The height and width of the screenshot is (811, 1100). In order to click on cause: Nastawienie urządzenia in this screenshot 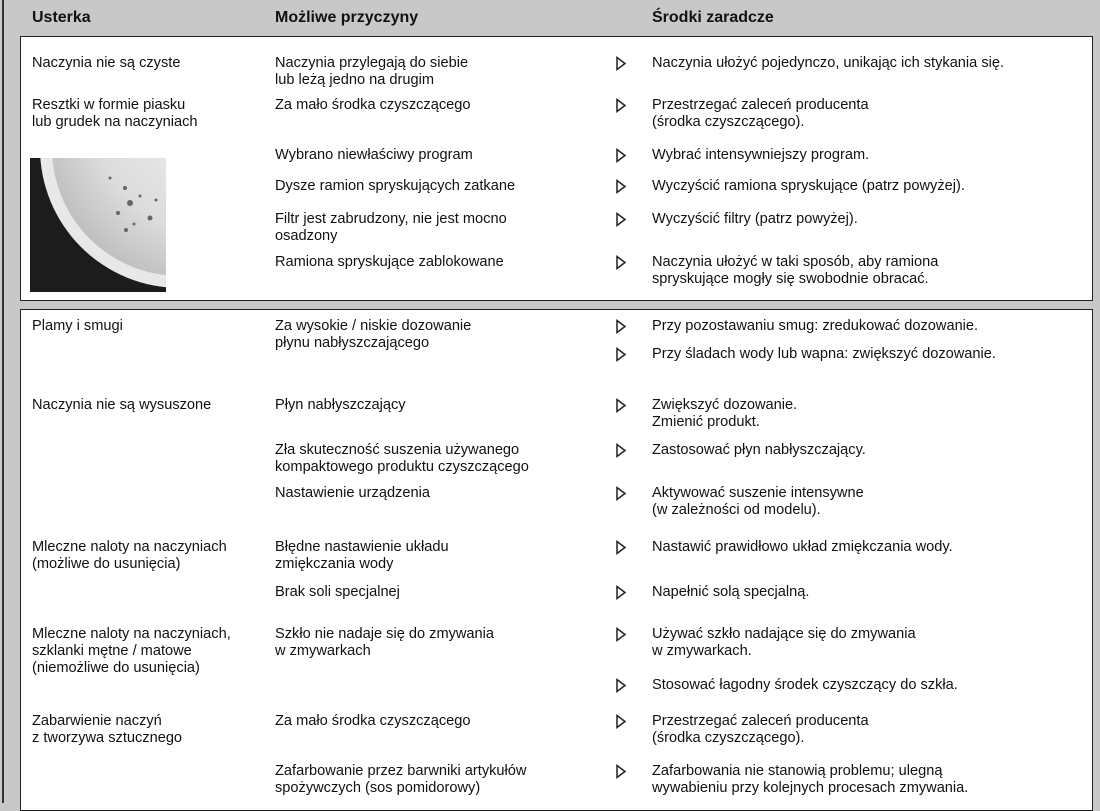, I will do `click(352, 493)`.